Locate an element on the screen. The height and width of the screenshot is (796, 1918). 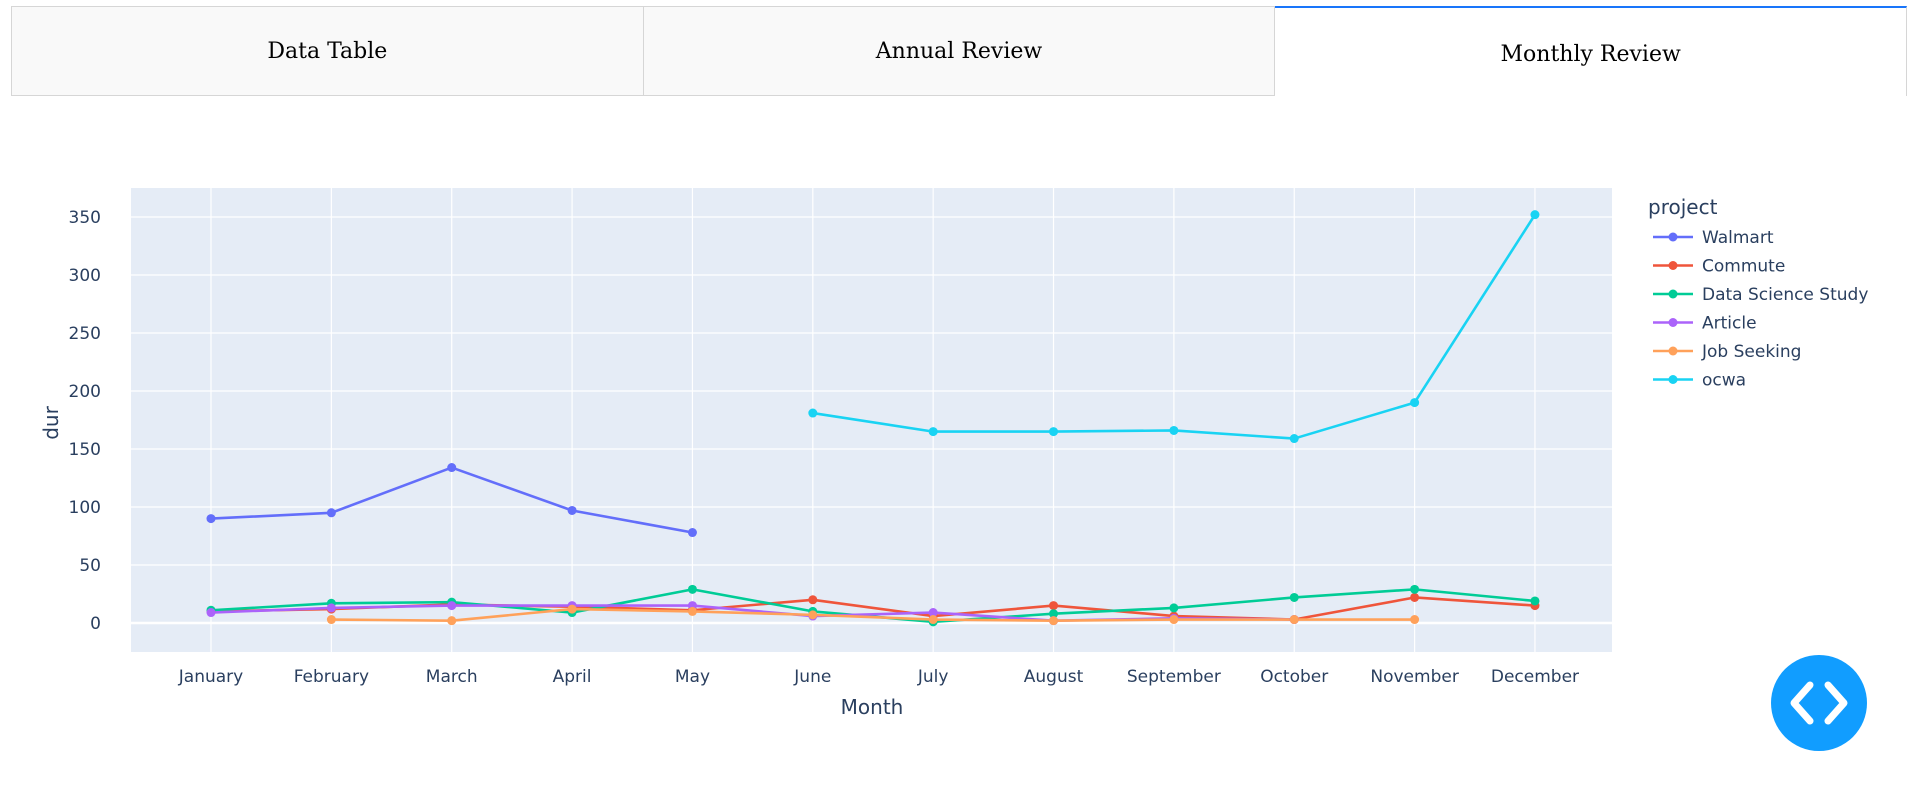
tab-annual-review: Annual Review is located at coordinates (960, 51).